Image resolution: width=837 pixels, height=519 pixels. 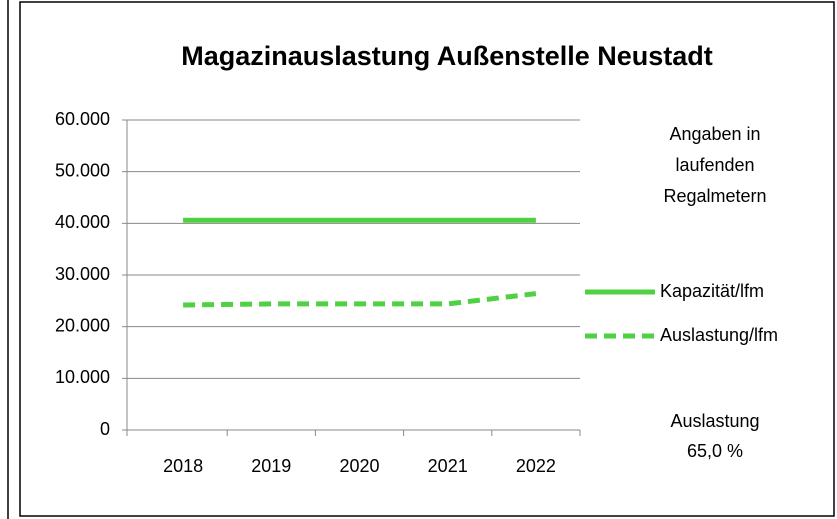 What do you see at coordinates (105, 429) in the screenshot?
I see `y-tick-label: 0` at bounding box center [105, 429].